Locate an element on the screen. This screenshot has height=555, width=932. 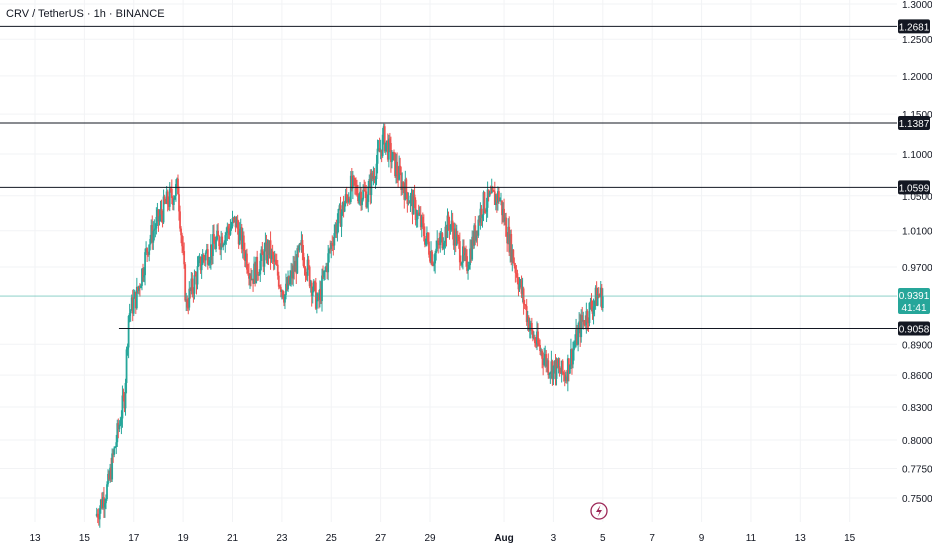
time-axis: 13 15 17 19 21 23 25 27 29 Aug 3 5 7 9 11 13 15 is located at coordinates (442, 538).